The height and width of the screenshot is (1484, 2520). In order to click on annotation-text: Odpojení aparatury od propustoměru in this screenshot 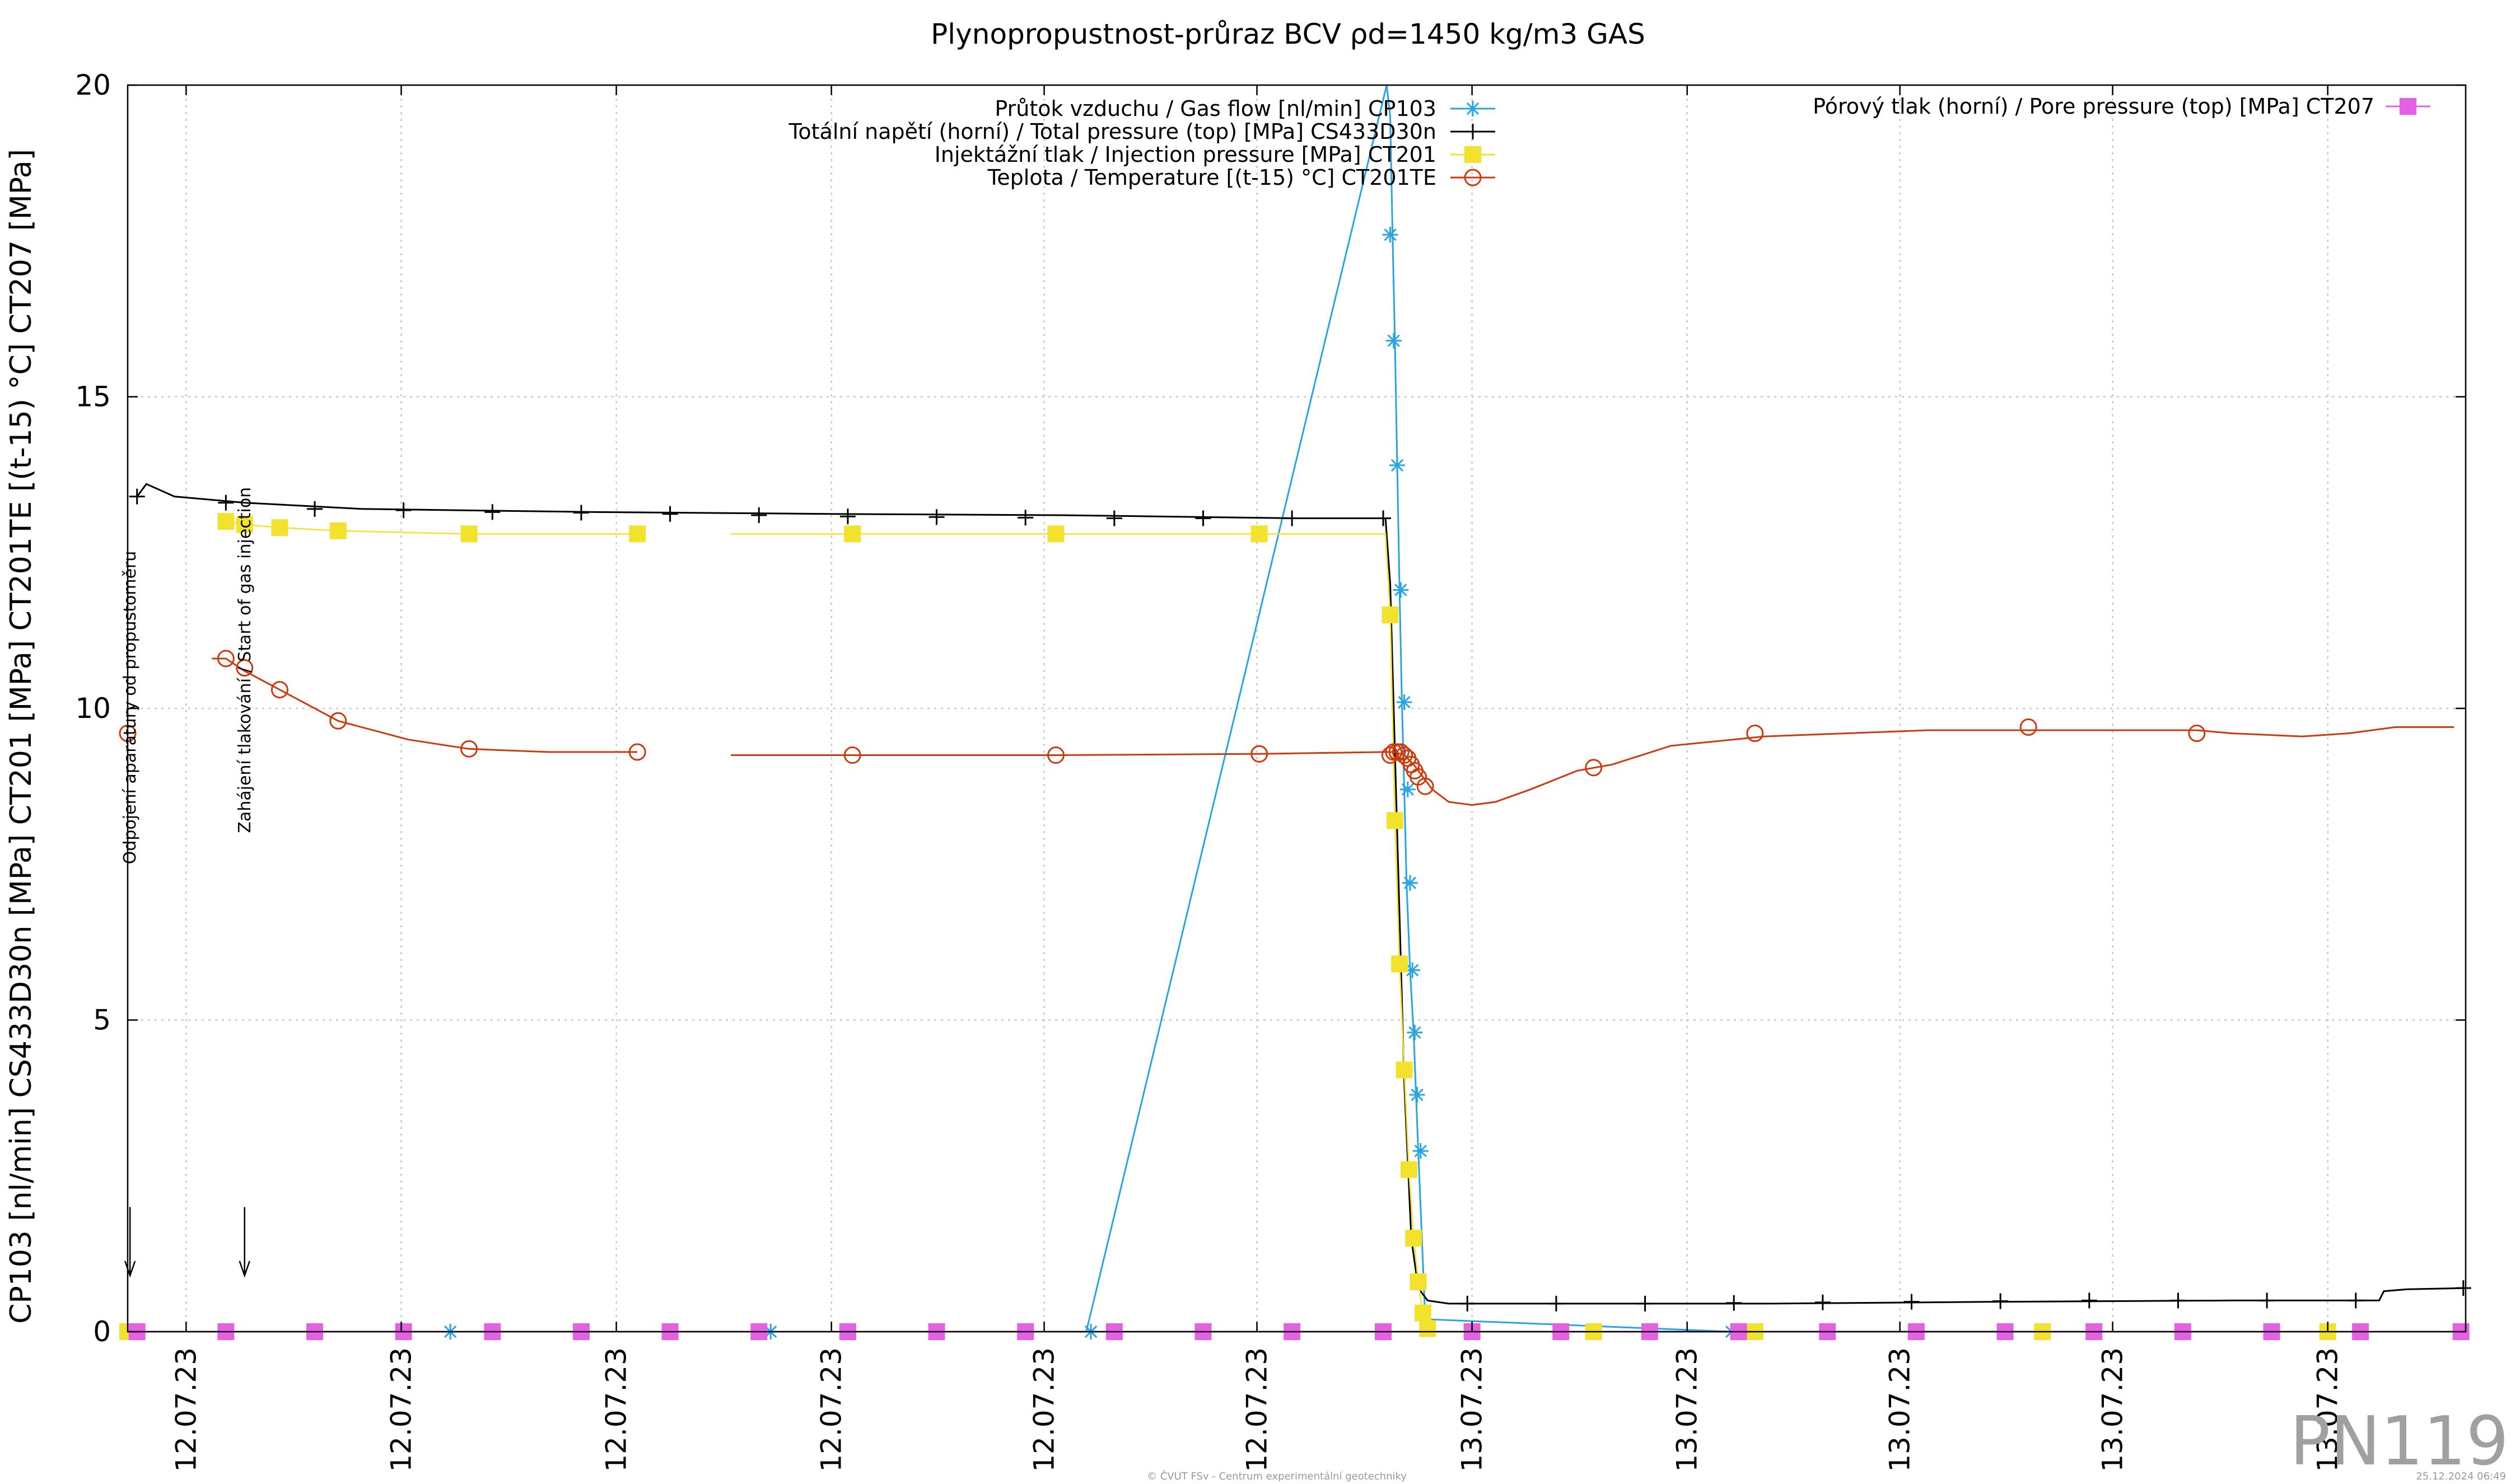, I will do `click(130, 708)`.